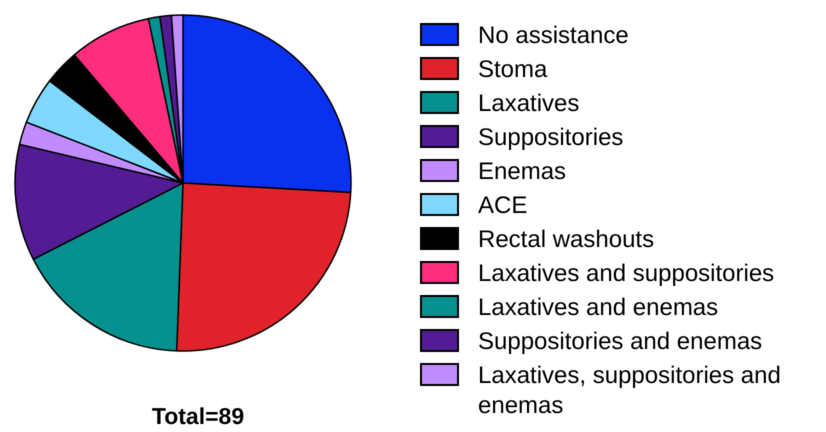 This screenshot has width=826, height=432. Describe the element at coordinates (503, 205) in the screenshot. I see `legend-label: ACE` at that location.